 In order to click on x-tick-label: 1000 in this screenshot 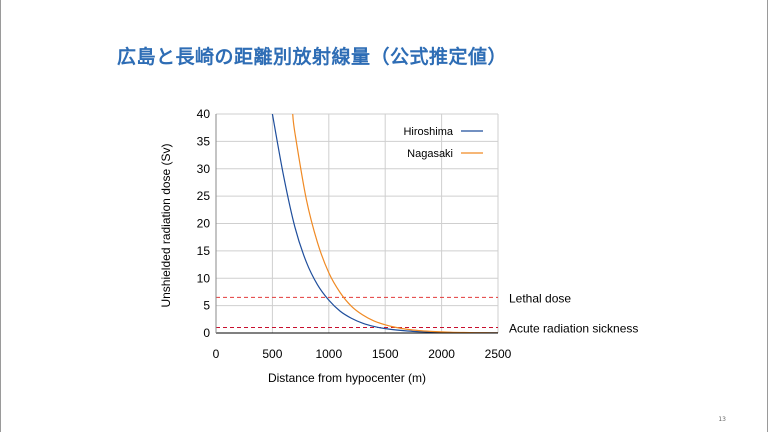, I will do `click(328, 354)`.